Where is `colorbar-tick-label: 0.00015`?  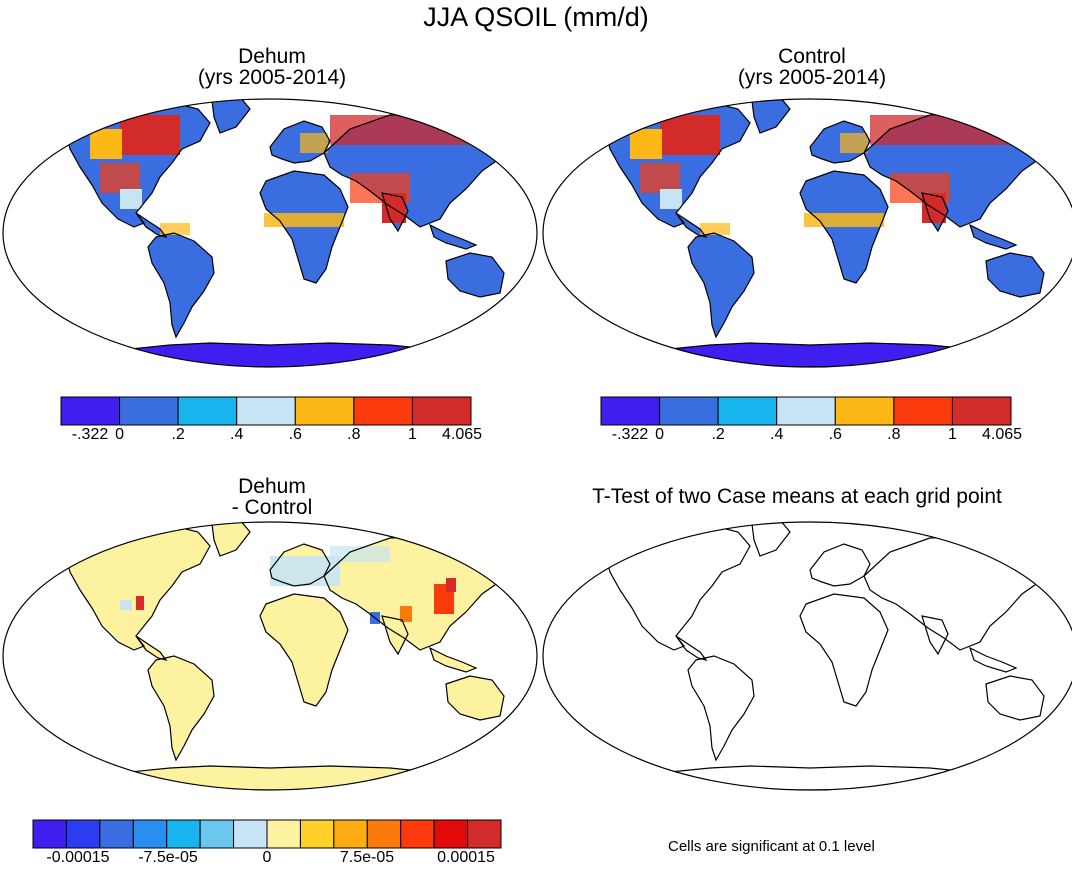
colorbar-tick-label: 0.00015 is located at coordinates (466, 857).